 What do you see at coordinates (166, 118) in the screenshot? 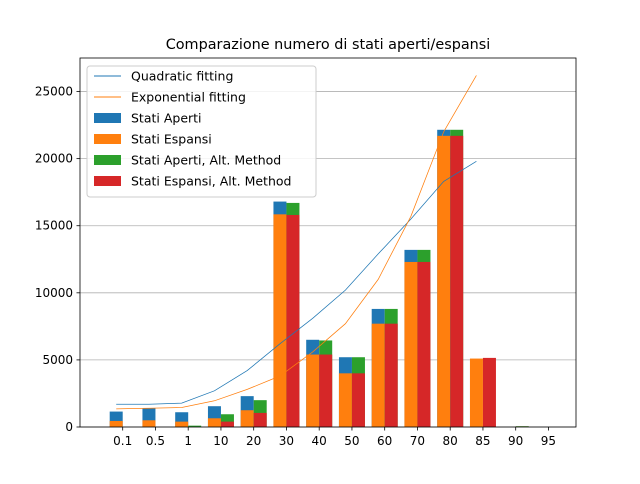
I see `legend-label: Stati Aperti` at bounding box center [166, 118].